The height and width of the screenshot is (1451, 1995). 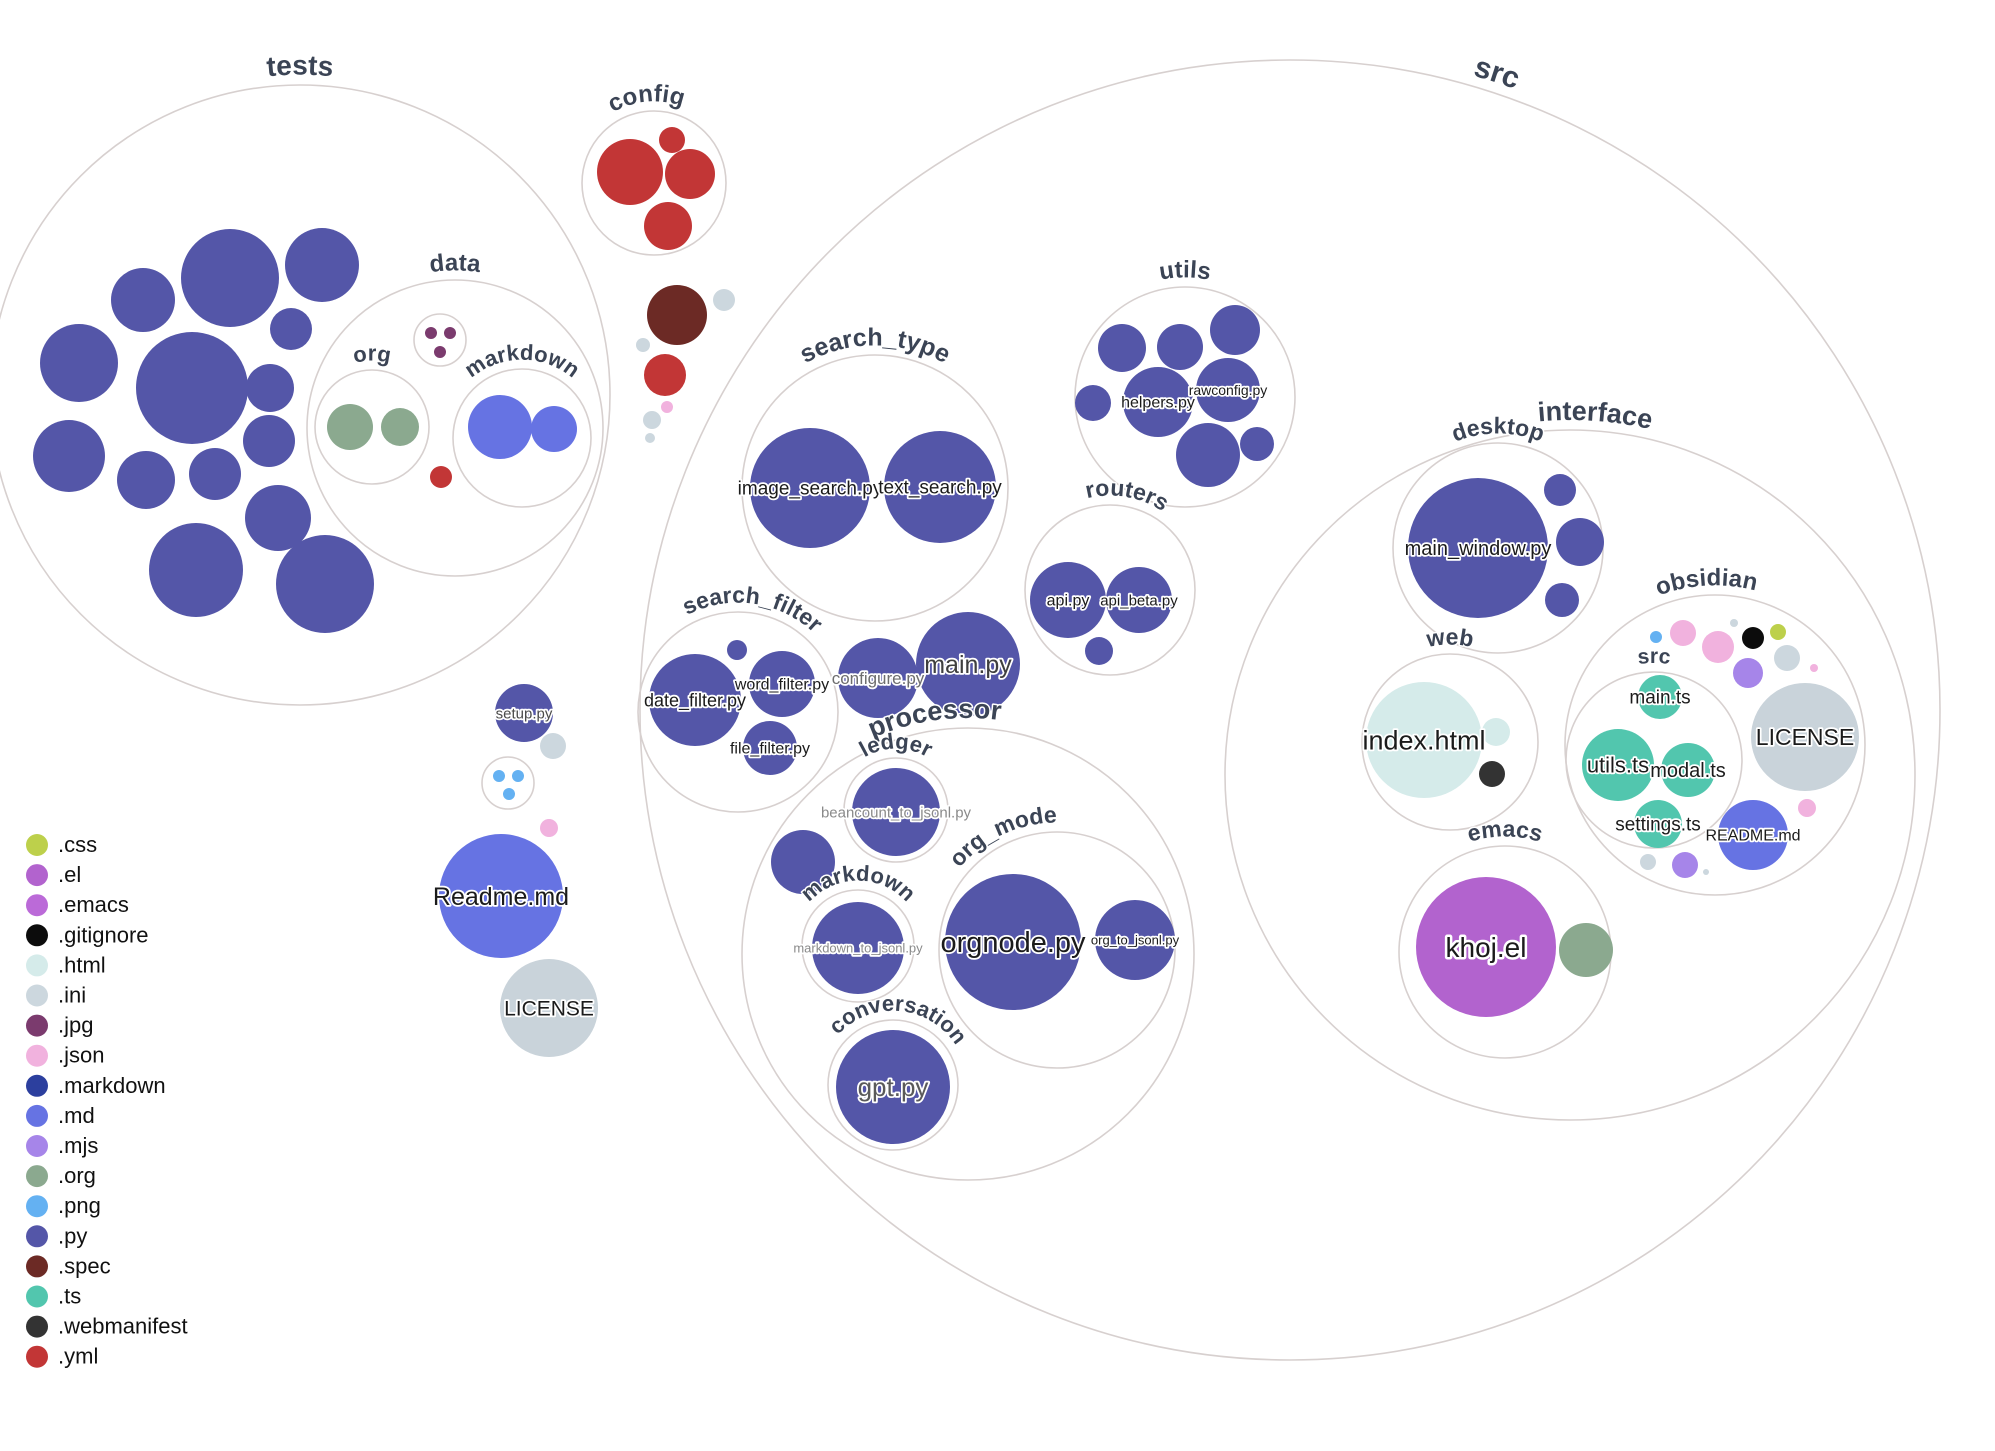 What do you see at coordinates (37, 995) in the screenshot?
I see `legend-swatch-ini` at bounding box center [37, 995].